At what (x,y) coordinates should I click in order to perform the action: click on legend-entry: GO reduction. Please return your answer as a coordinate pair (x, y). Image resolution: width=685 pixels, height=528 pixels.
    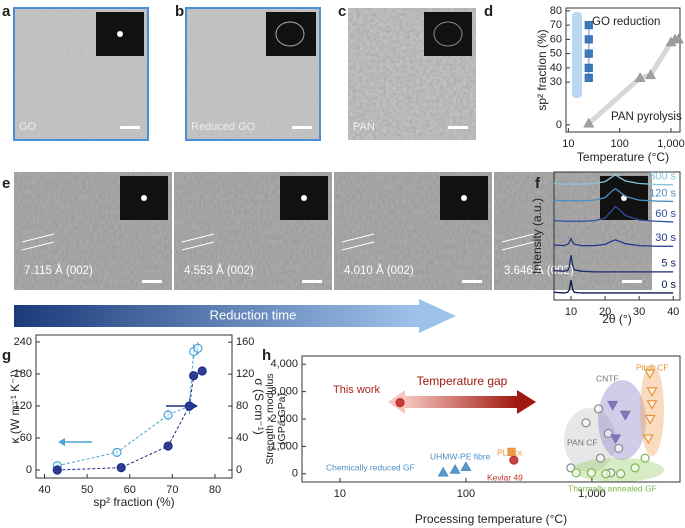
    Looking at the image, I should click on (626, 22).